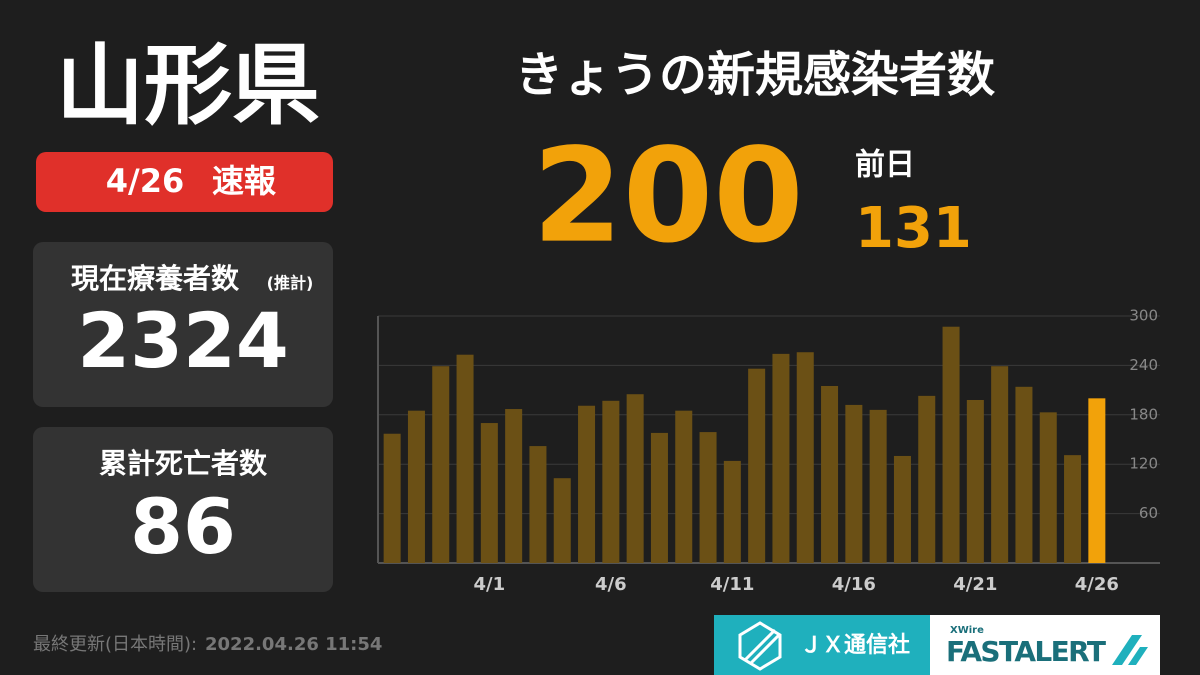 This screenshot has width=1200, height=675. I want to click on x-tick-label: 4/16, so click(854, 584).